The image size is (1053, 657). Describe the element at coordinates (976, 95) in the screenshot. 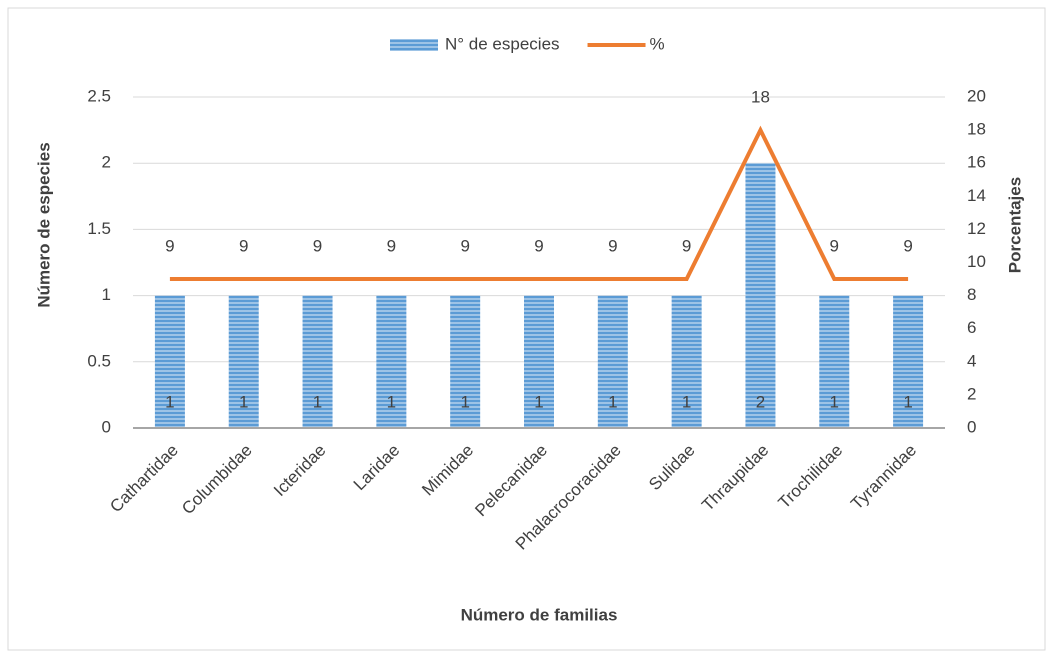

I see `y2-tick-label: 20` at that location.